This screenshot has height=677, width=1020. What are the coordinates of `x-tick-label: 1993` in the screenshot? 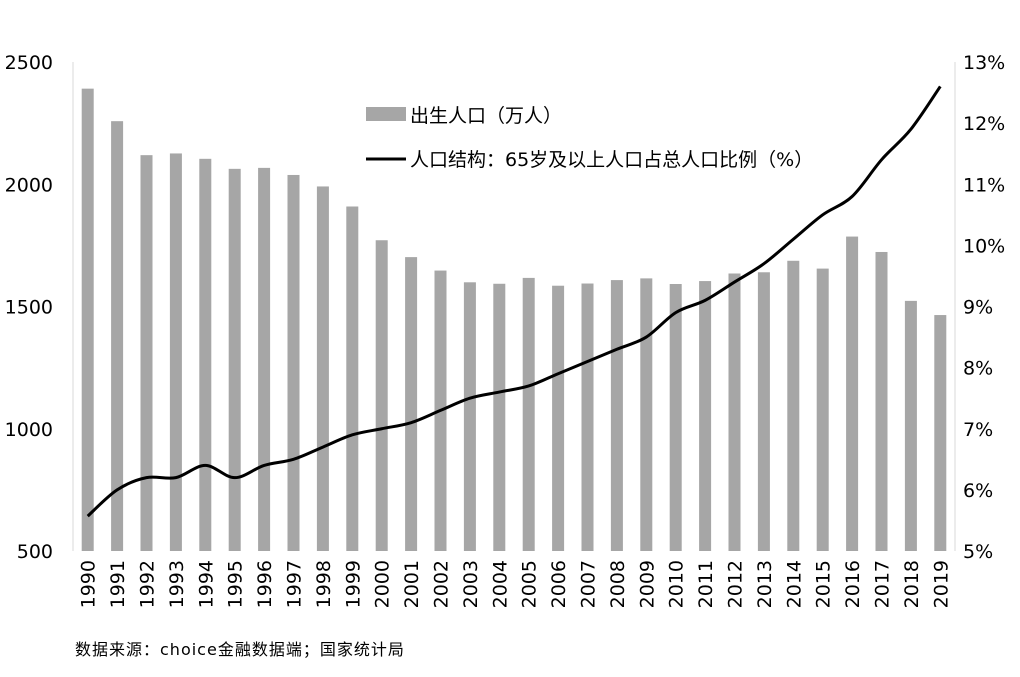 It's located at (177, 584).